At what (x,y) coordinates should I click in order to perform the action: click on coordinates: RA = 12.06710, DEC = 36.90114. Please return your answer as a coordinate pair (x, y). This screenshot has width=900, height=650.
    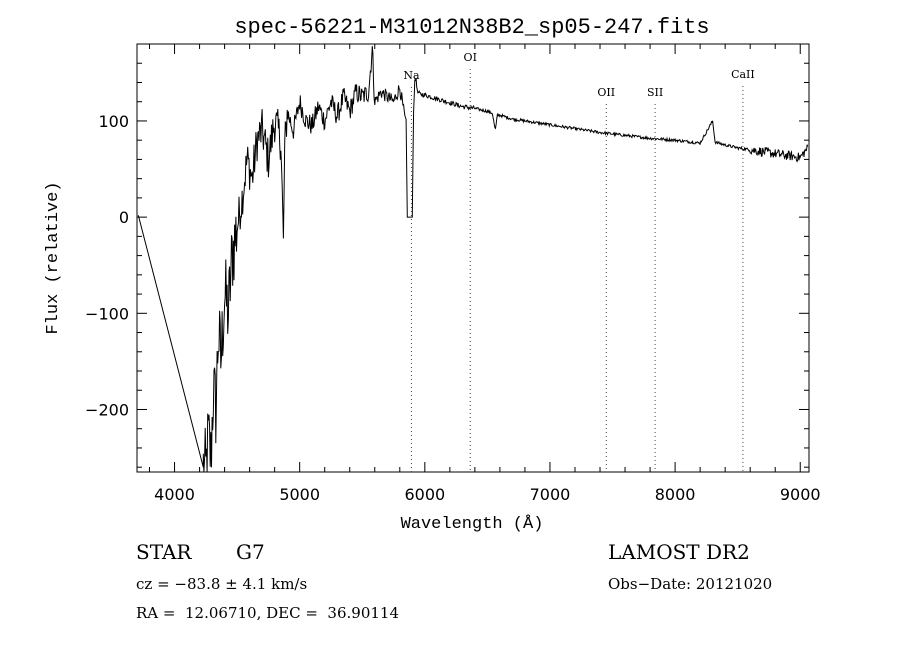
    Looking at the image, I should click on (268, 613).